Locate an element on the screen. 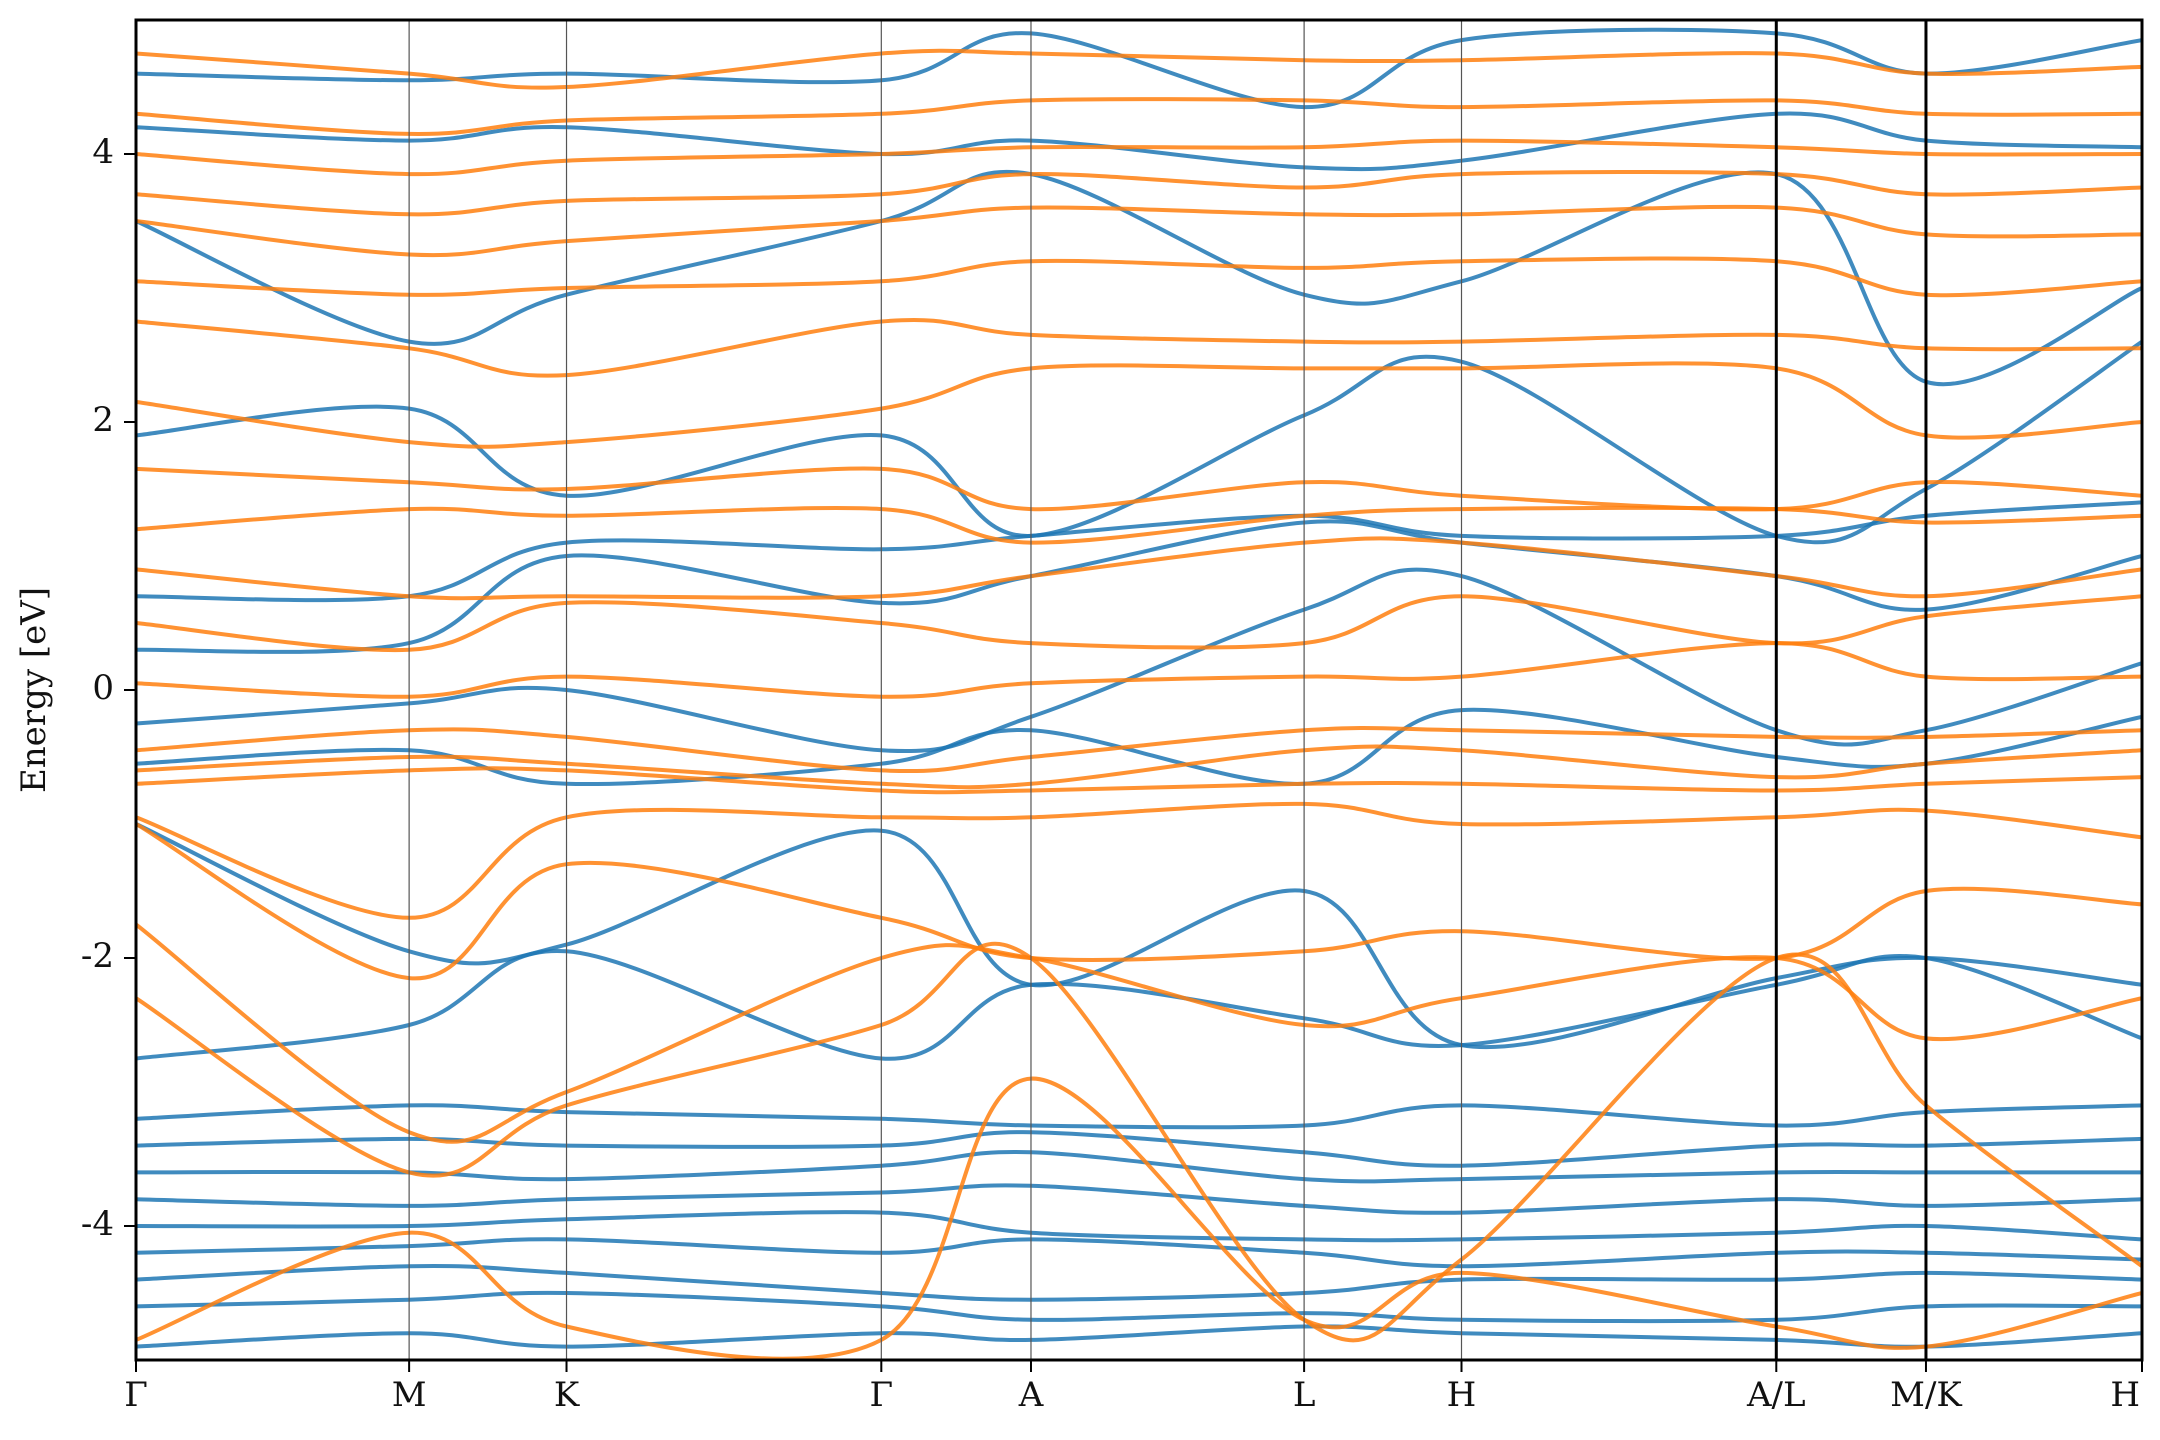 The height and width of the screenshot is (1440, 2160). y-tick-label: 0 is located at coordinates (103, 688).